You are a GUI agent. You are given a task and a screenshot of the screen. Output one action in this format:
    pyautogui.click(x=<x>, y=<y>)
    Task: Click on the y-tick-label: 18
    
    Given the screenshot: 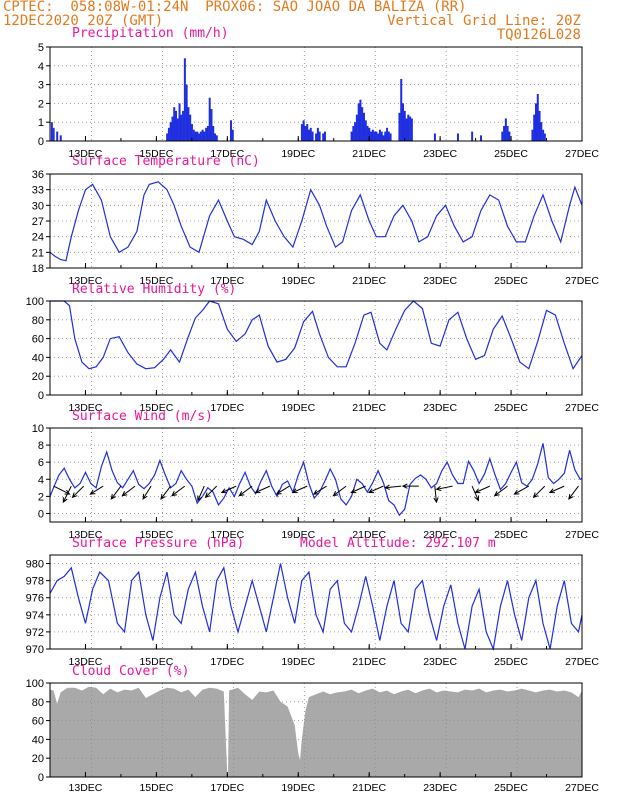 What is the action you would take?
    pyautogui.click(x=38, y=269)
    